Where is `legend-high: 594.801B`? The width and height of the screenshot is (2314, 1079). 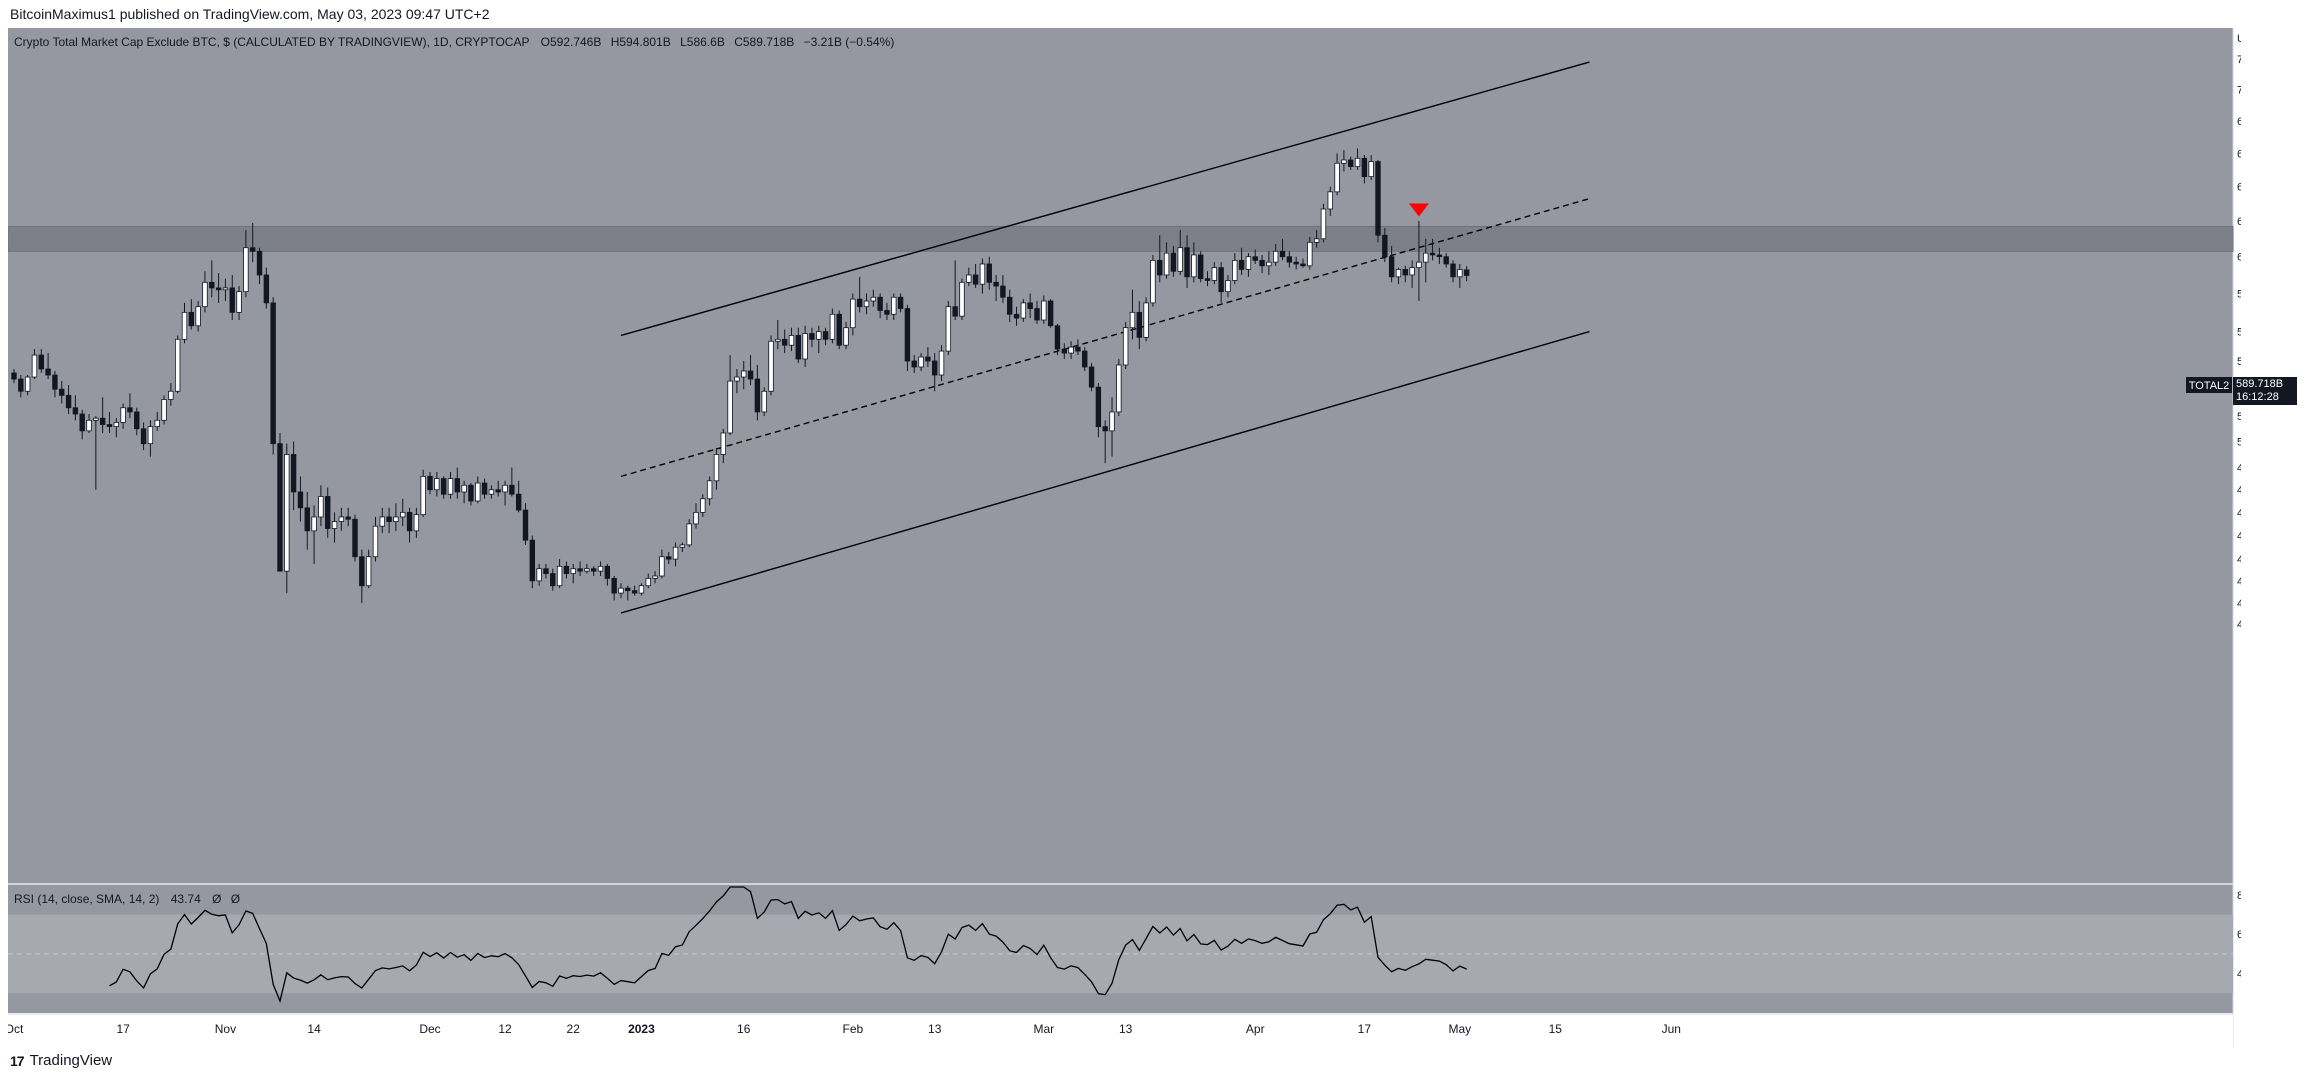
legend-high: 594.801B is located at coordinates (644, 42).